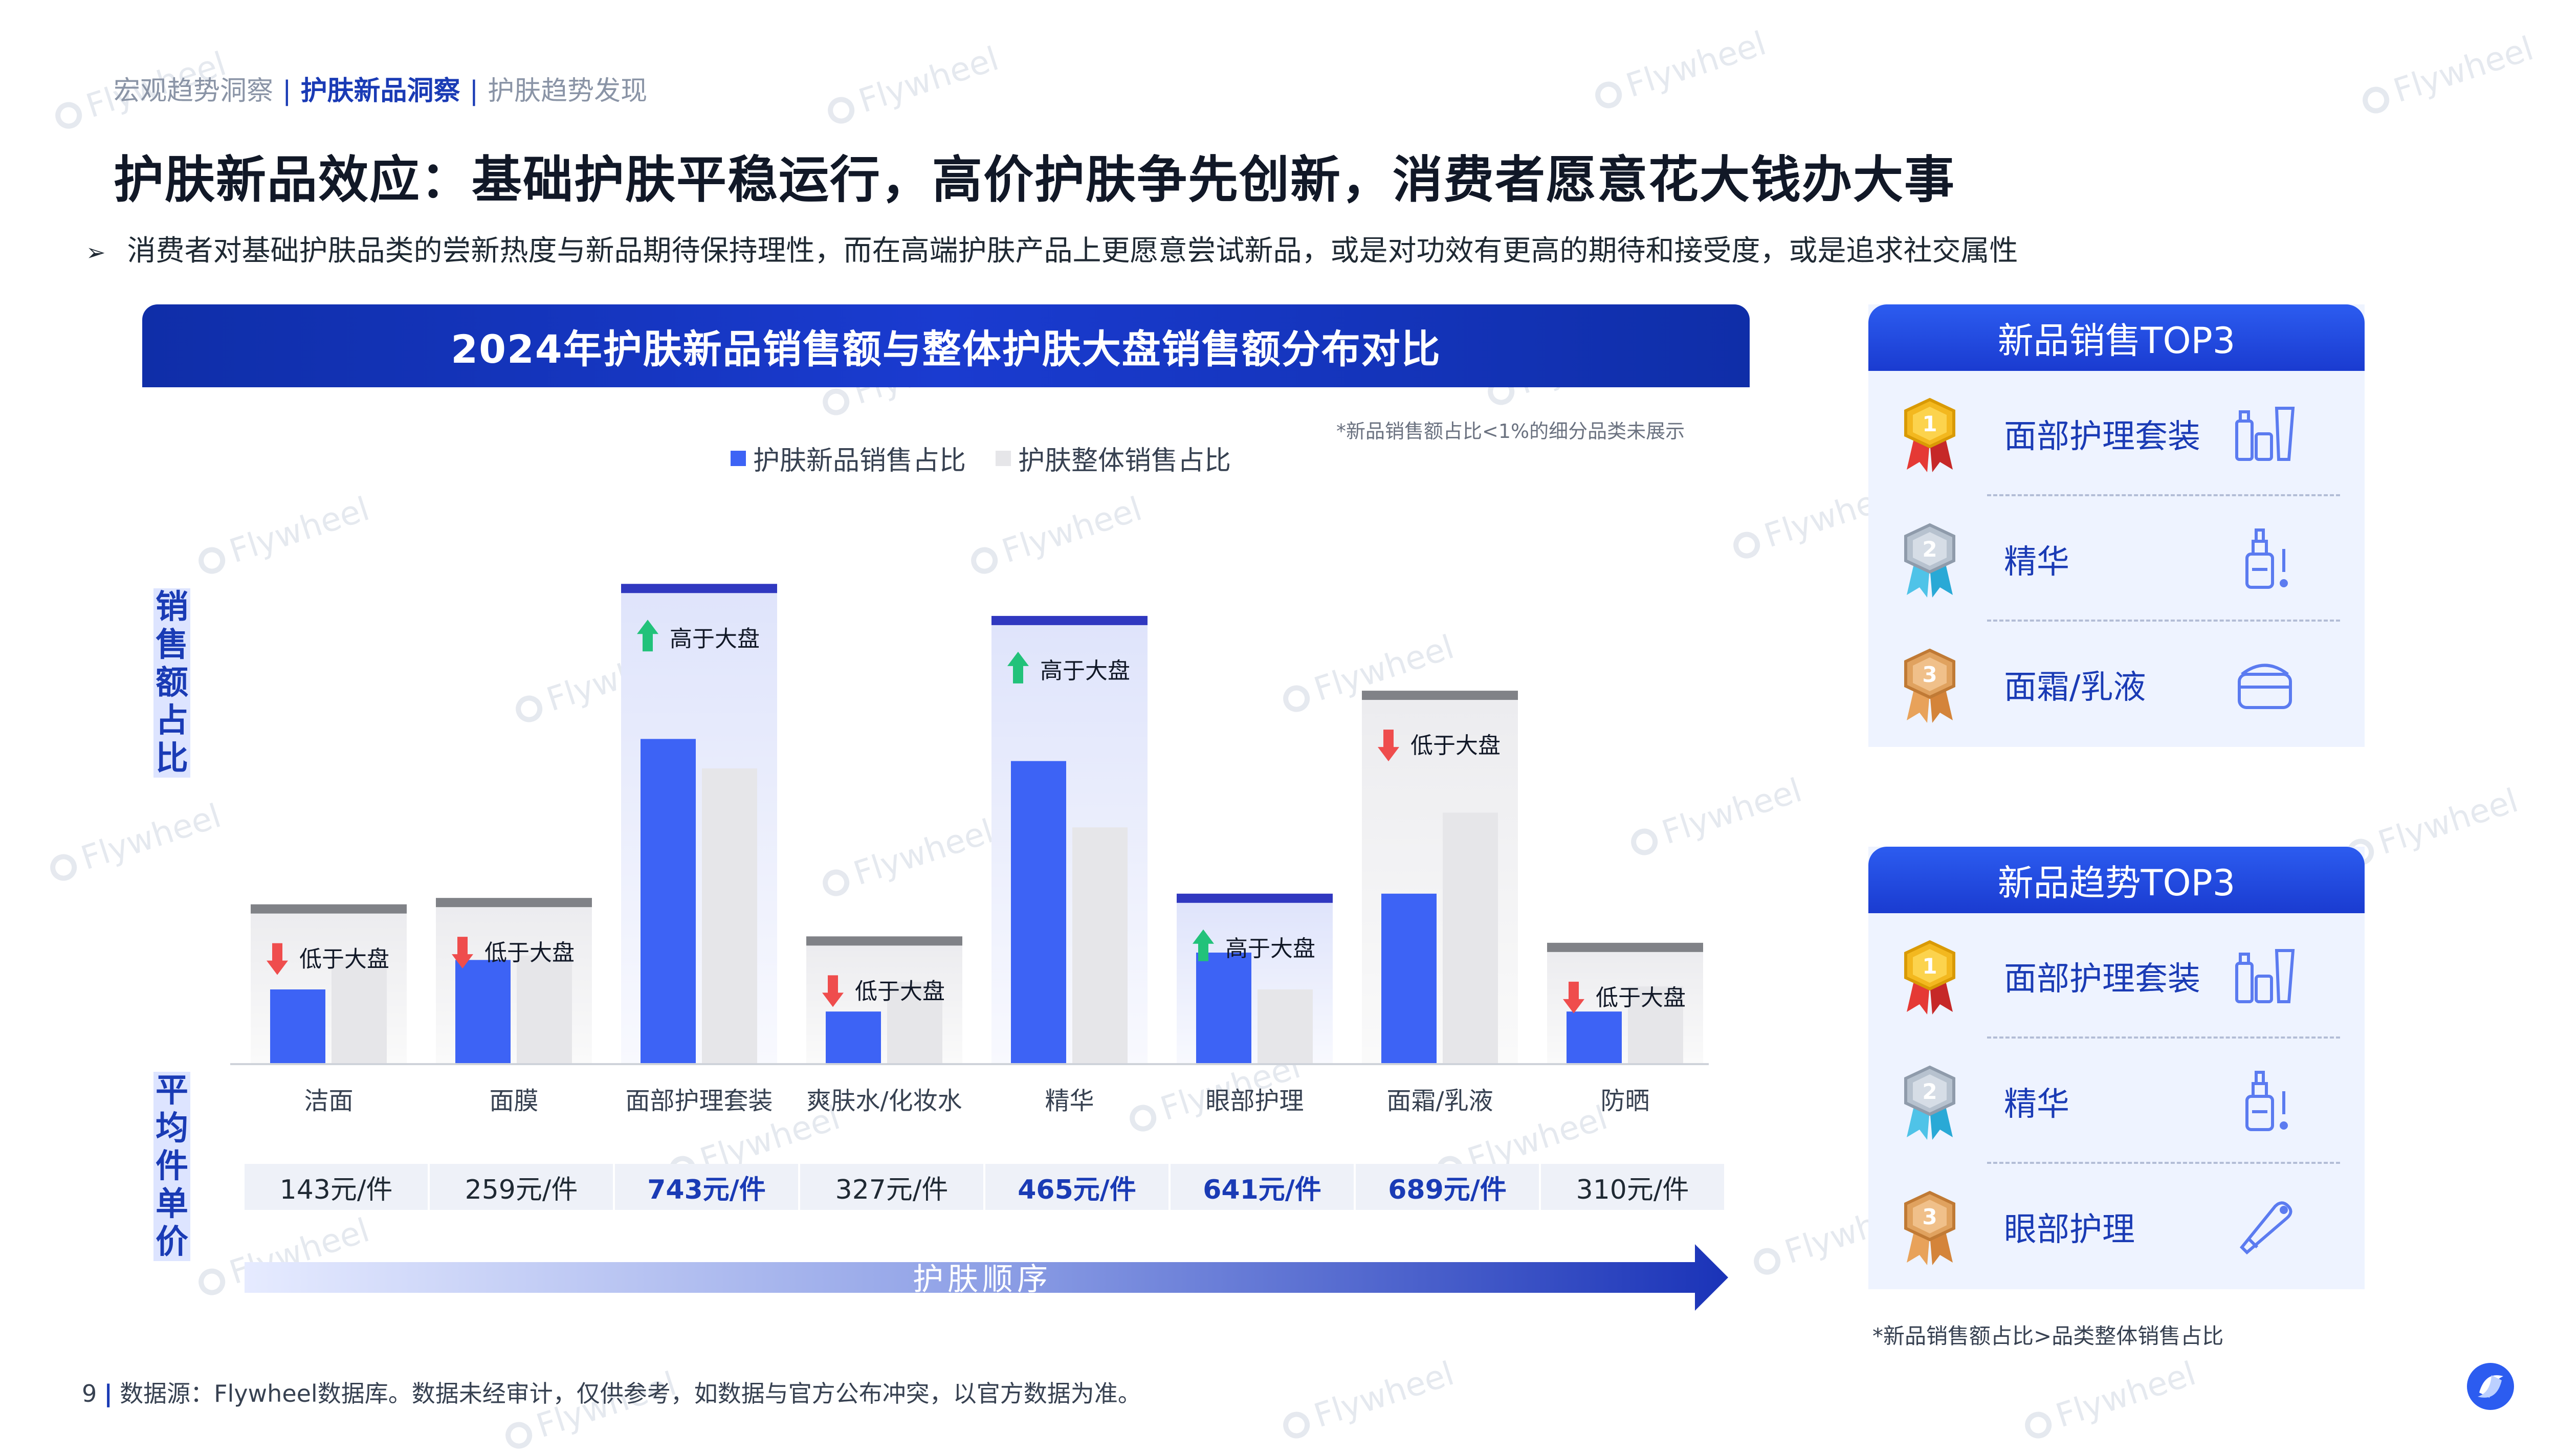 The image size is (2558, 1456). Describe the element at coordinates (2116, 525) in the screenshot. I see `card-sales-top3: 新品销售TOP3 1 面部护理套装 2 精华 3 面霜/乳液` at that location.